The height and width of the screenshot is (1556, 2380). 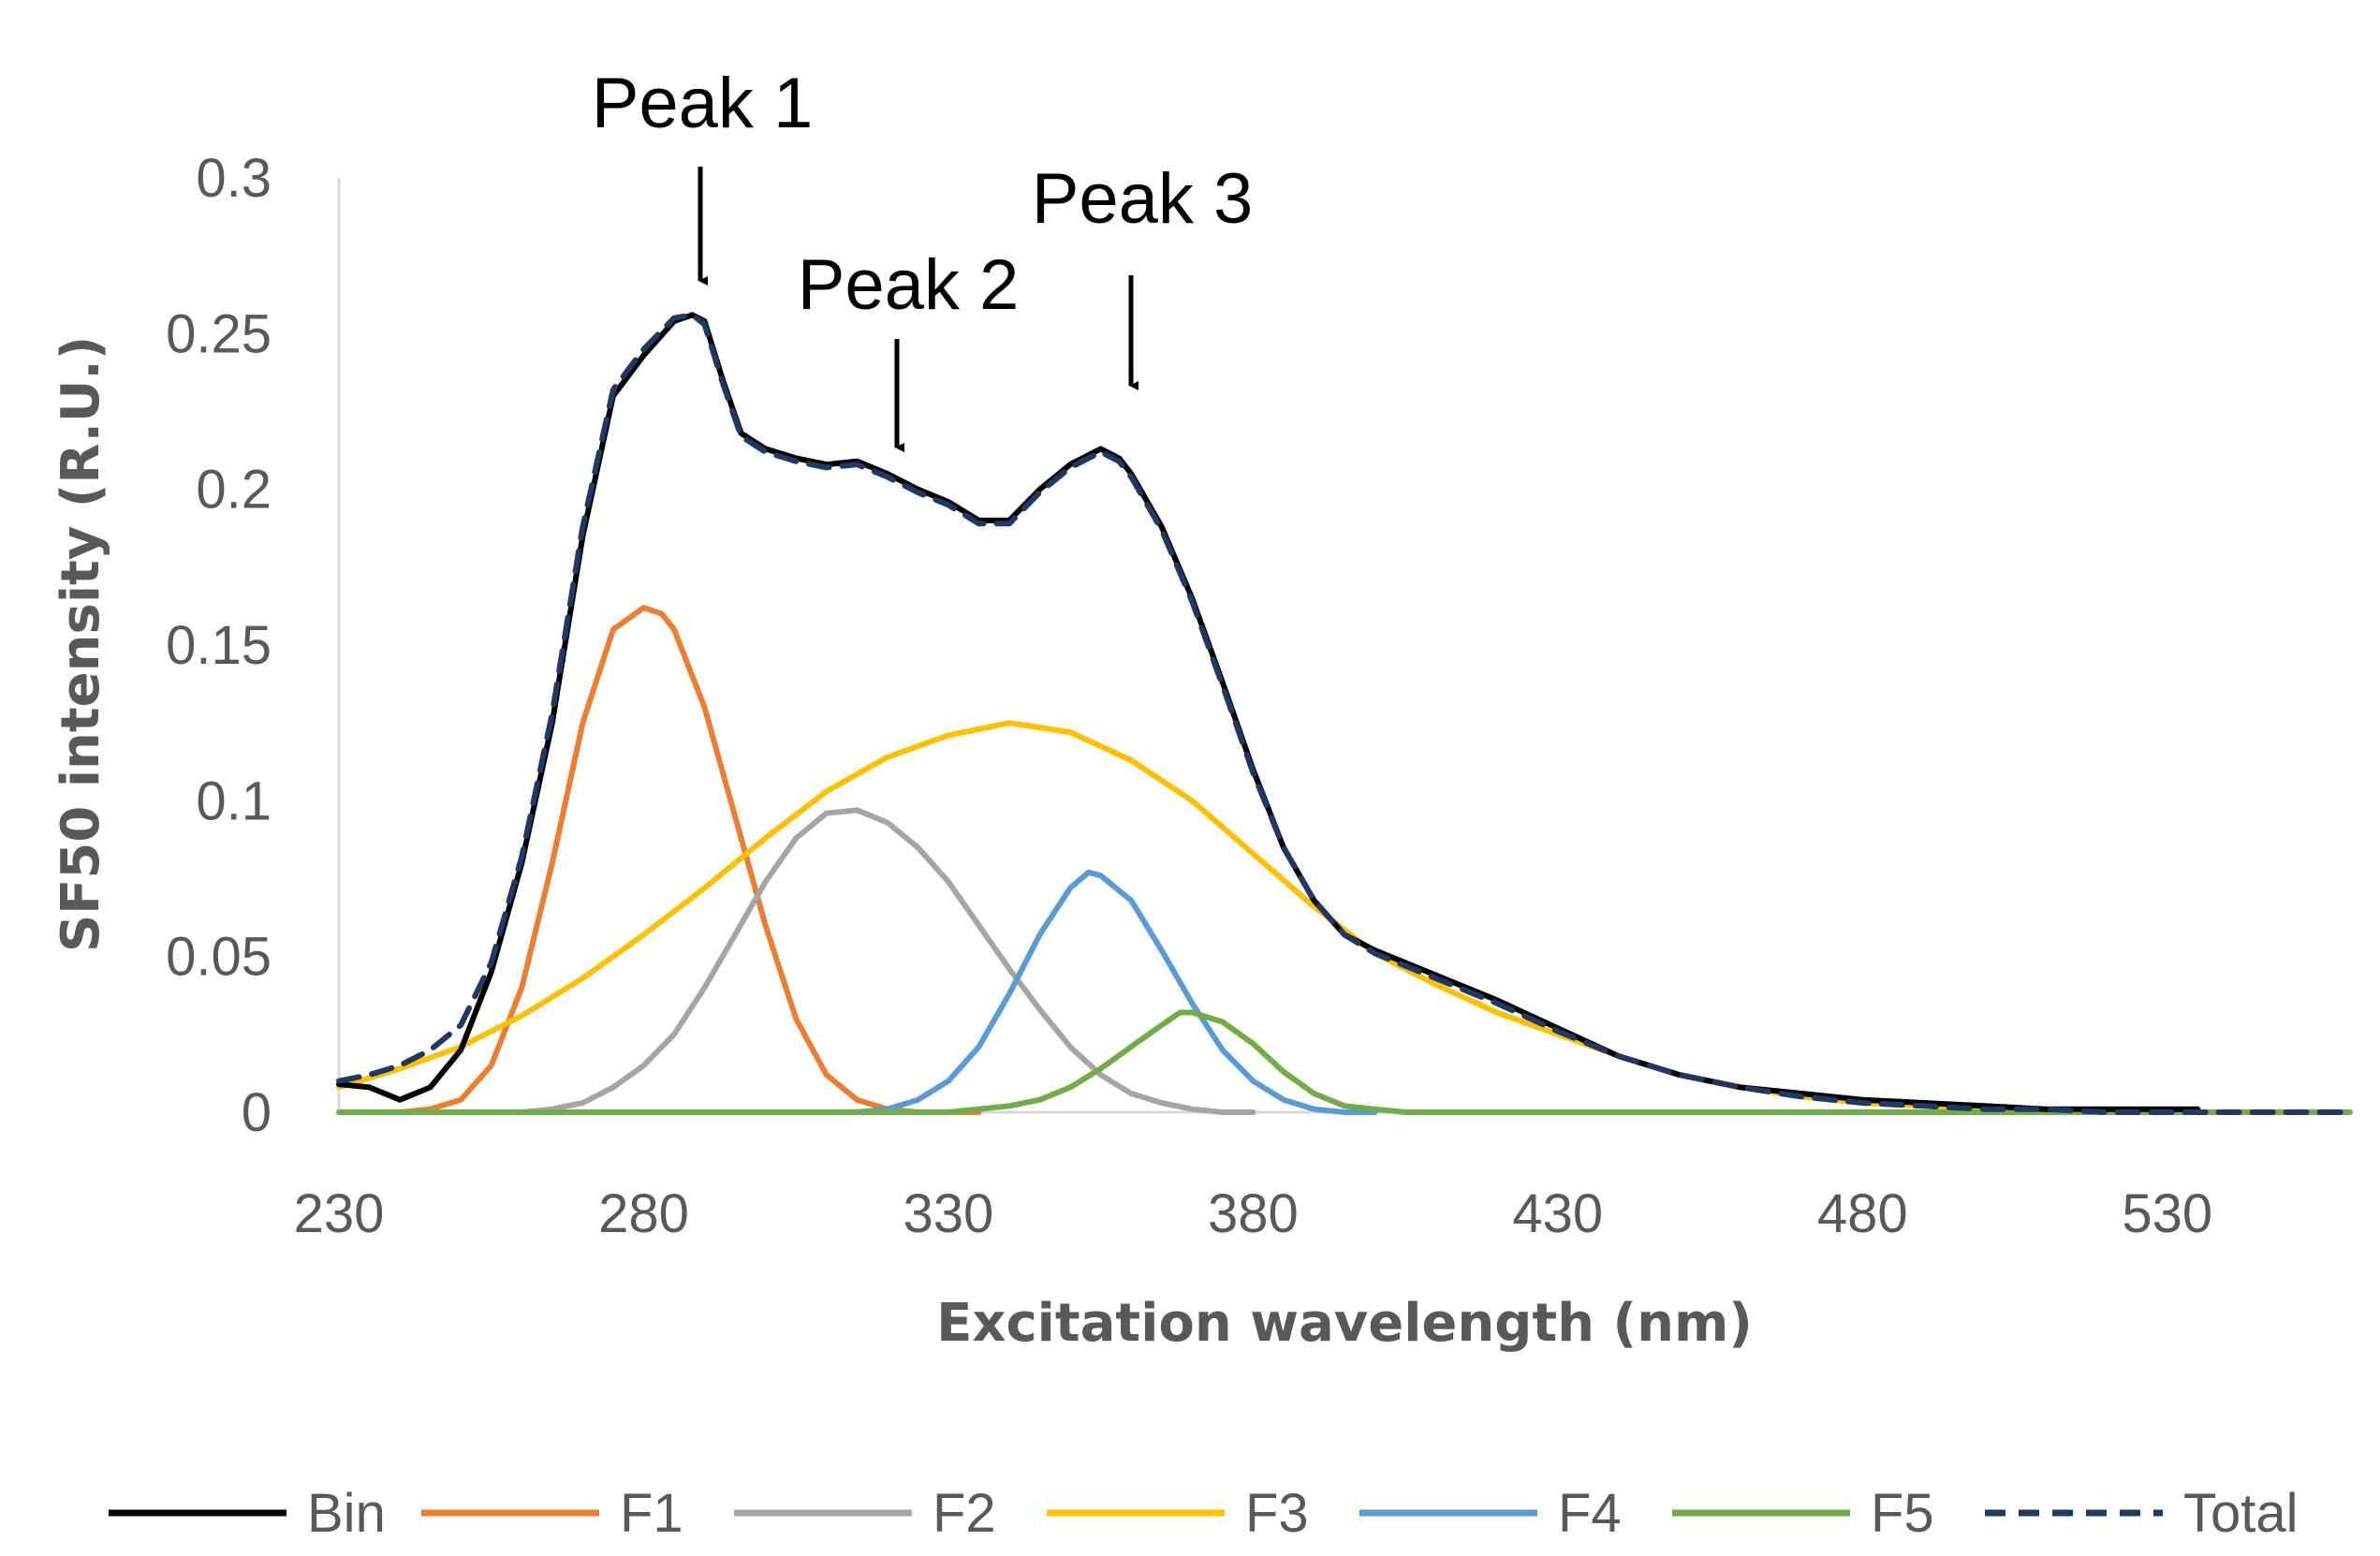 I want to click on x-tick-labels: 230 280 330 380 430 480 530, so click(x=1253, y=1213).